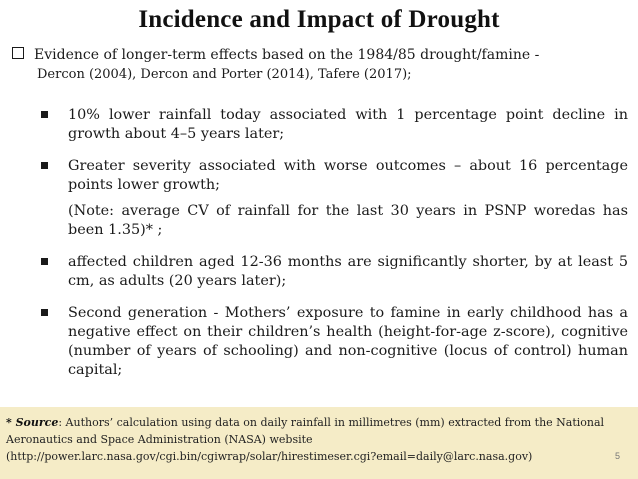 This screenshot has height=479, width=638. What do you see at coordinates (32, 422) in the screenshot?
I see `footnote-source-label: * Source` at bounding box center [32, 422].